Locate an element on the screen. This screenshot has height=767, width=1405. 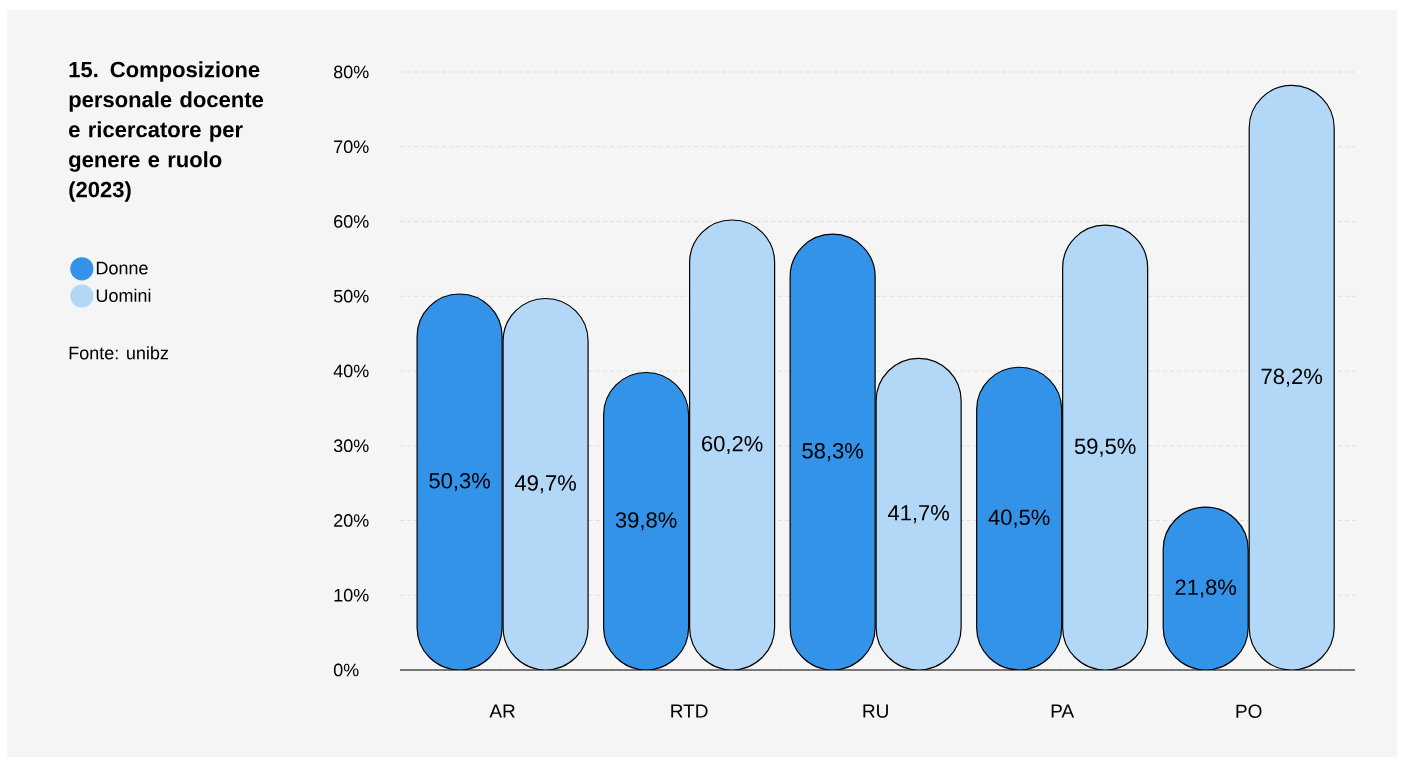
y-tick-label: 30% is located at coordinates (351, 446).